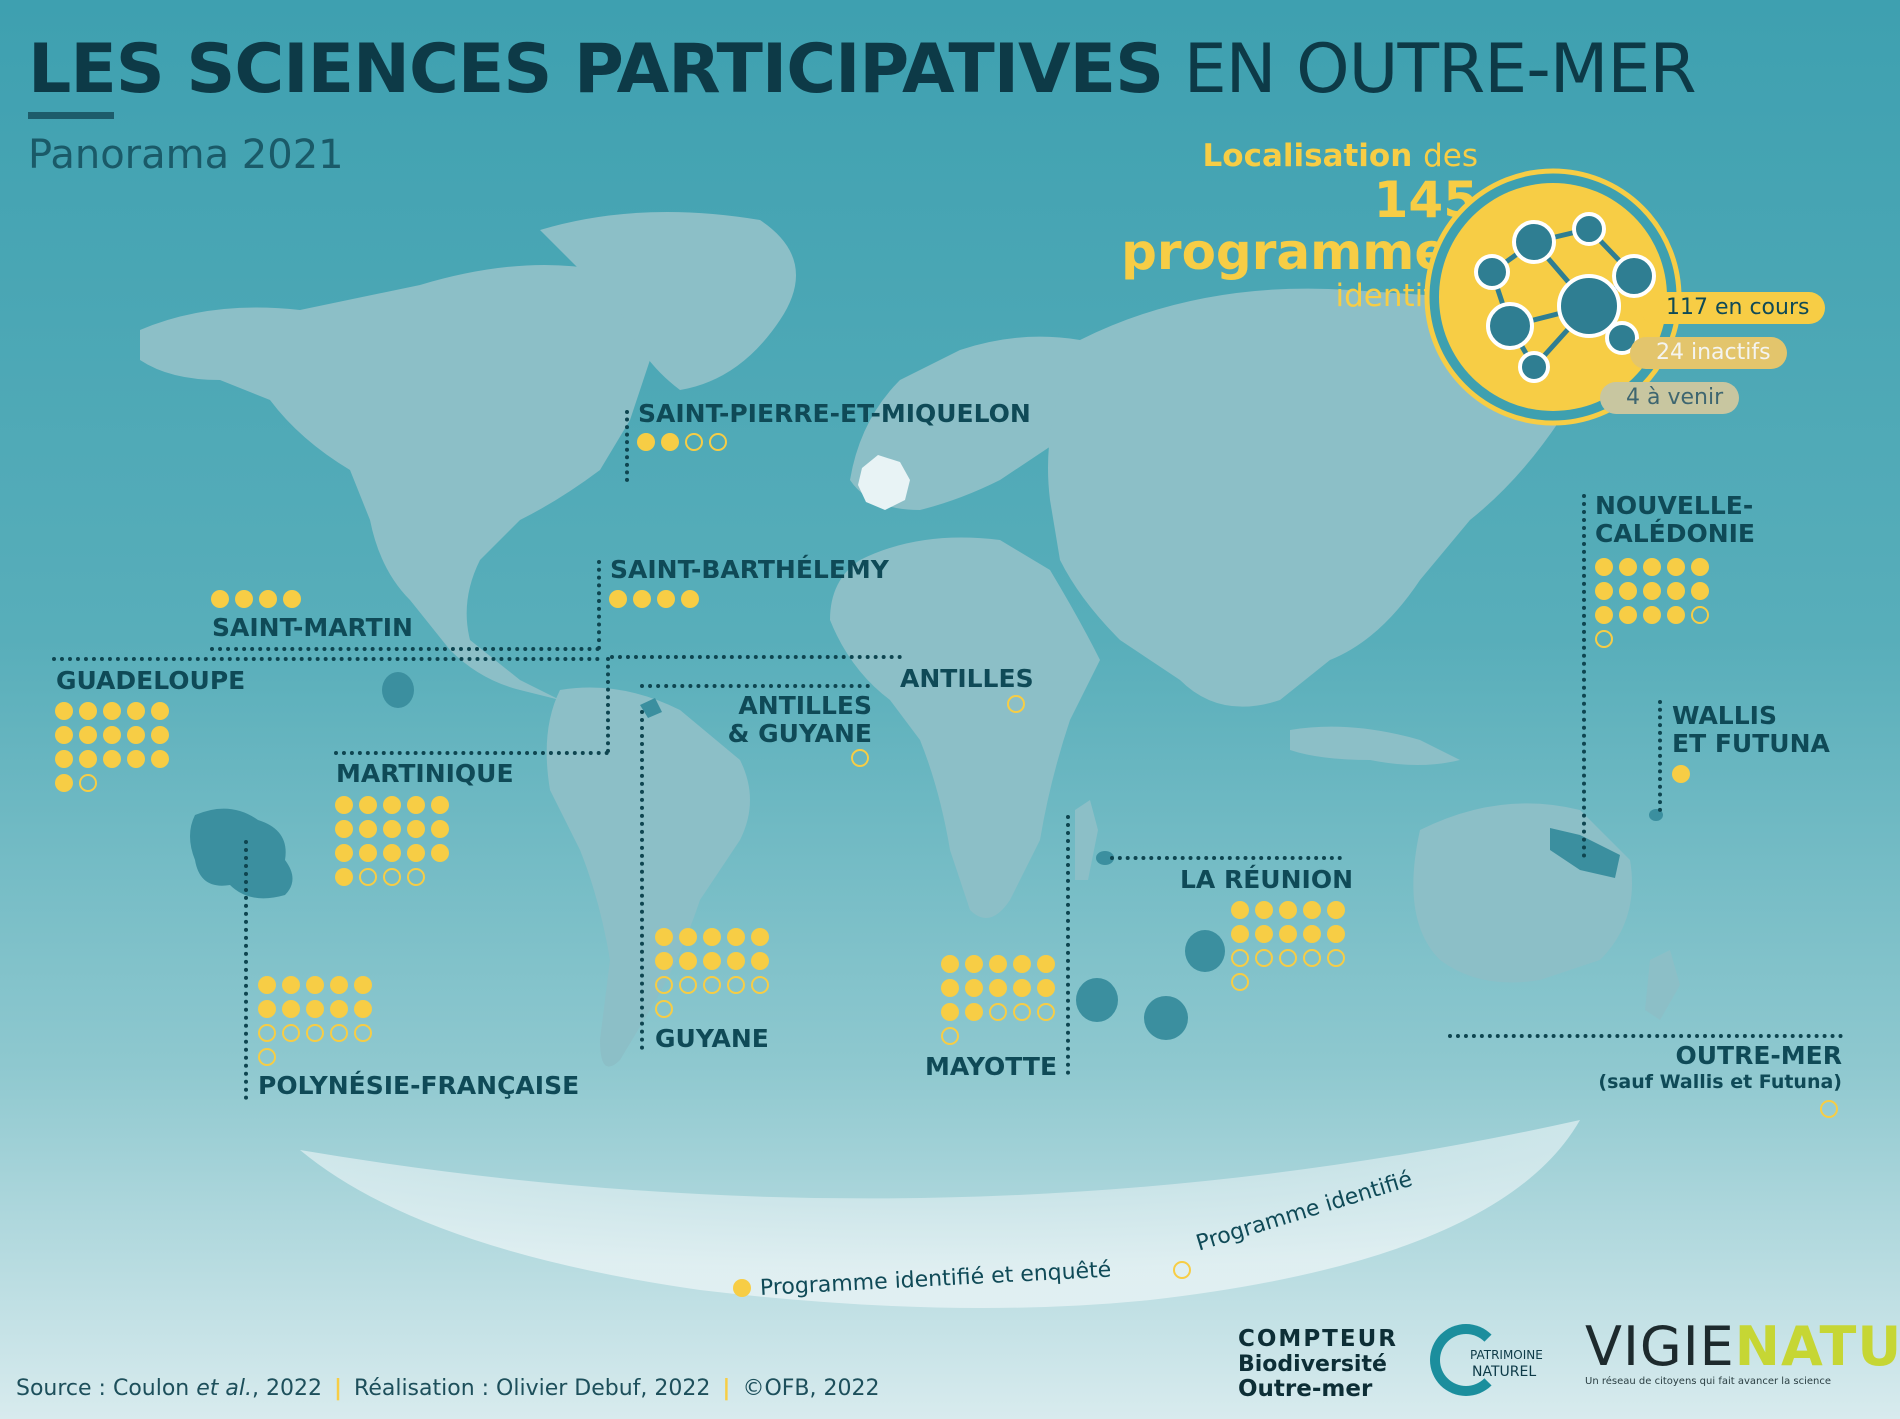 The image size is (1900, 1419). What do you see at coordinates (246, 970) in the screenshot?
I see `connector-polynesie` at bounding box center [246, 970].